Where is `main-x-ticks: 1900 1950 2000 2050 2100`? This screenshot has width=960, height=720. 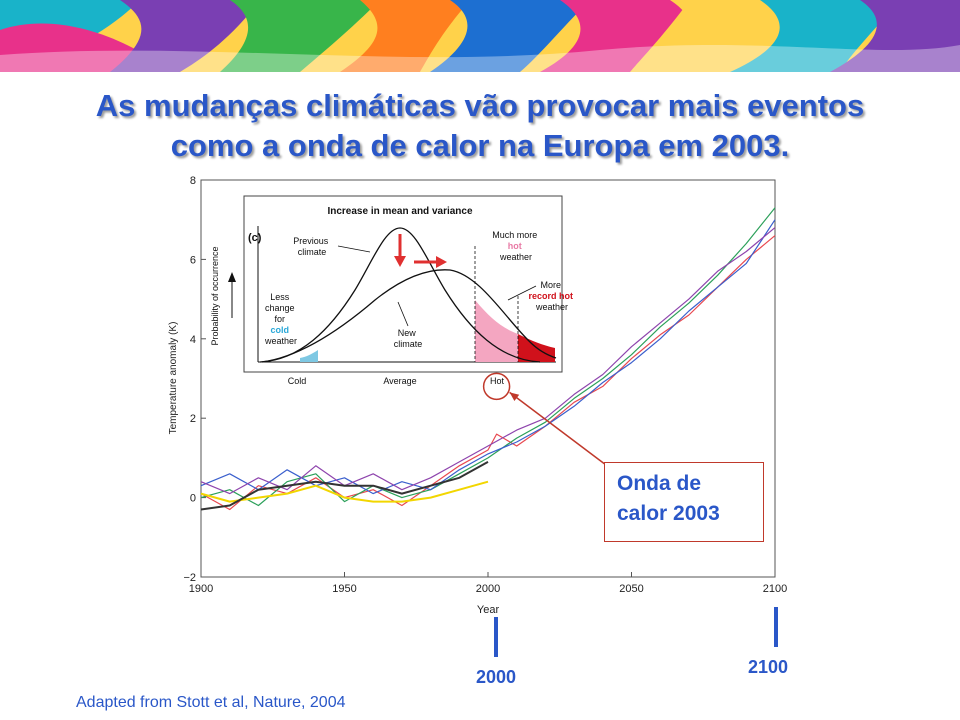
main-x-ticks: 1900 1950 2000 2050 2100 is located at coordinates (488, 583).